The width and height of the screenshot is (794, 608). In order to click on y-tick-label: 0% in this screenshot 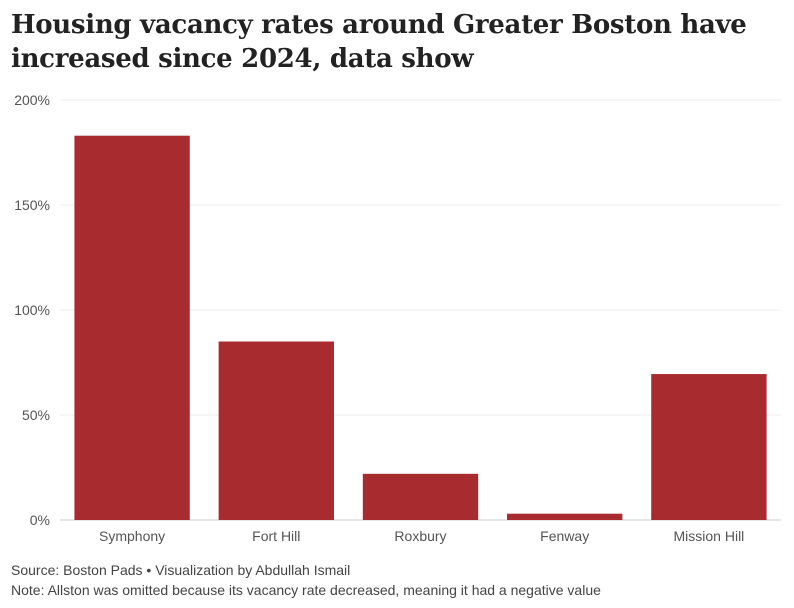, I will do `click(40, 520)`.